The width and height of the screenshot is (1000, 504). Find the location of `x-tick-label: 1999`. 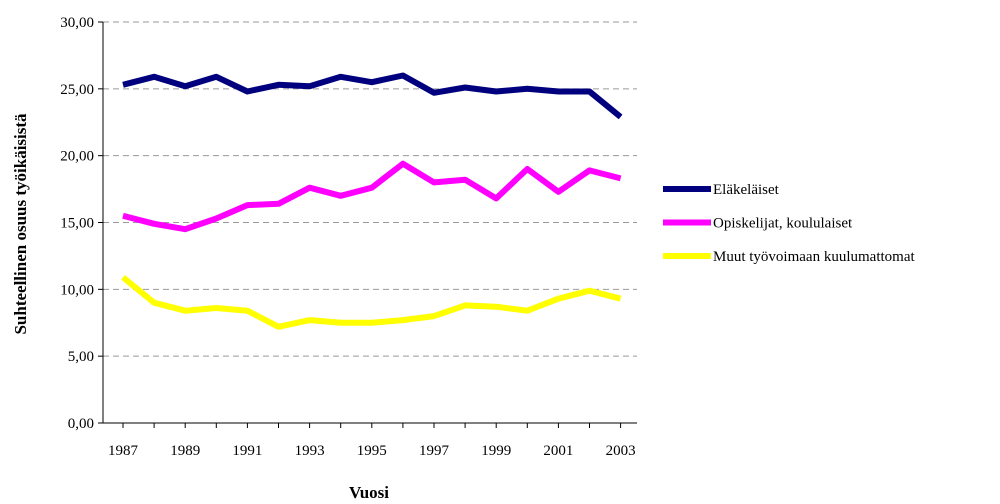

x-tick-label: 1999 is located at coordinates (496, 451).